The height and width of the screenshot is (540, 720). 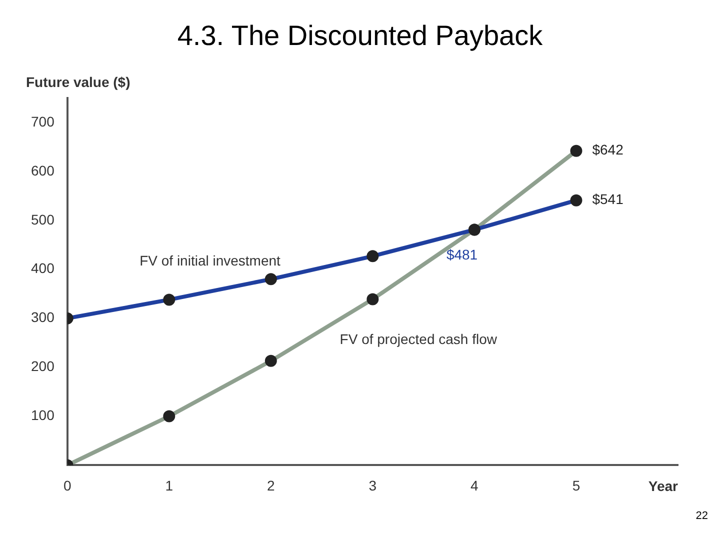 I want to click on data-label: $642, so click(x=608, y=150).